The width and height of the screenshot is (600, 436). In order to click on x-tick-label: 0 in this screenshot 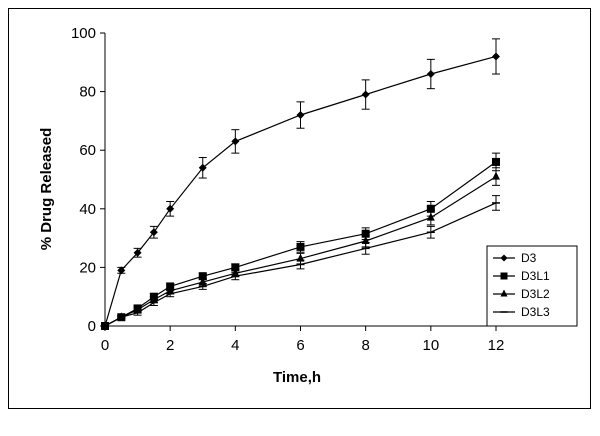, I will do `click(105, 345)`.